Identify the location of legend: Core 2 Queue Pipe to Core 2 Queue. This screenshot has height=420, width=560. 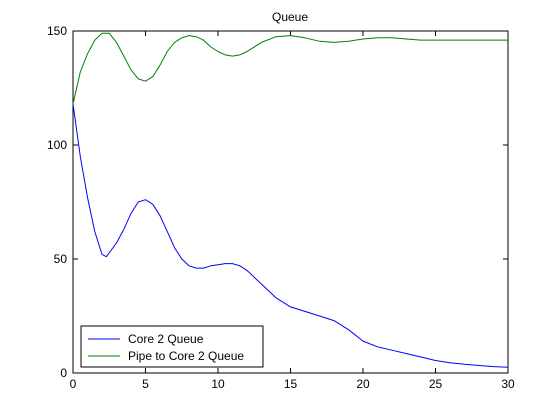
(172, 346).